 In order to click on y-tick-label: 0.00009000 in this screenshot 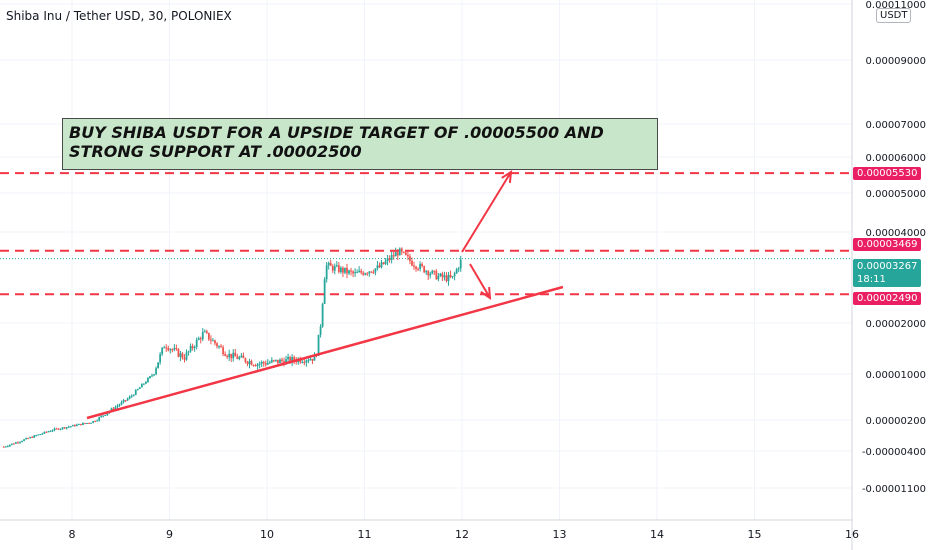, I will do `click(896, 61)`.